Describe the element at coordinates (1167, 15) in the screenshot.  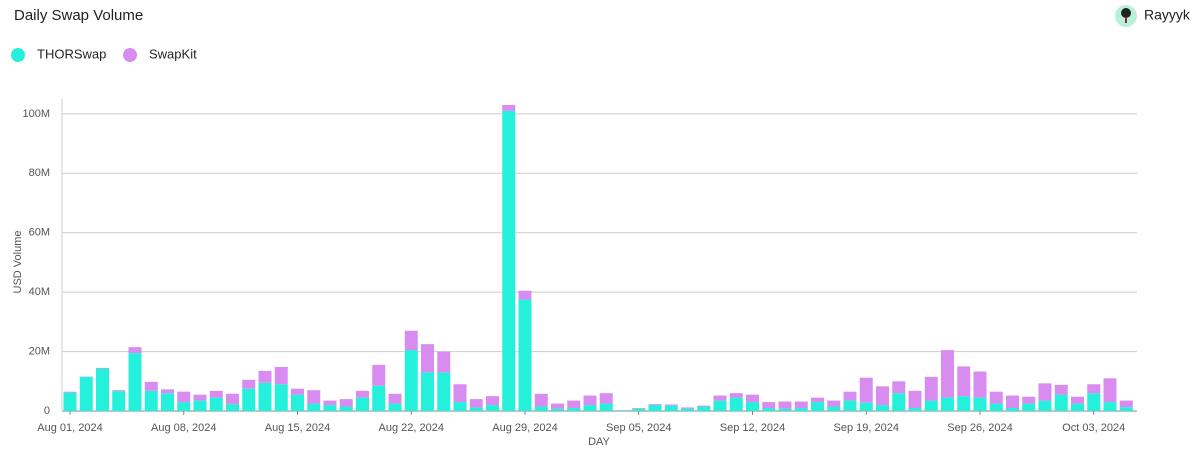
I see `user-name: Rayyyk` at that location.